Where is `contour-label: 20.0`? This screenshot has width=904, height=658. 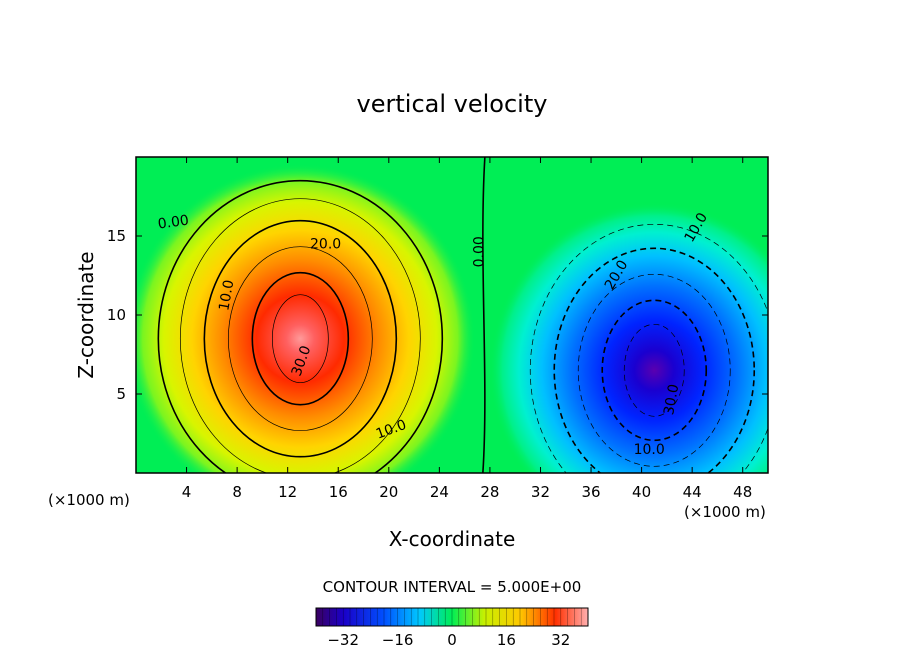 contour-label: 20.0 is located at coordinates (325, 245).